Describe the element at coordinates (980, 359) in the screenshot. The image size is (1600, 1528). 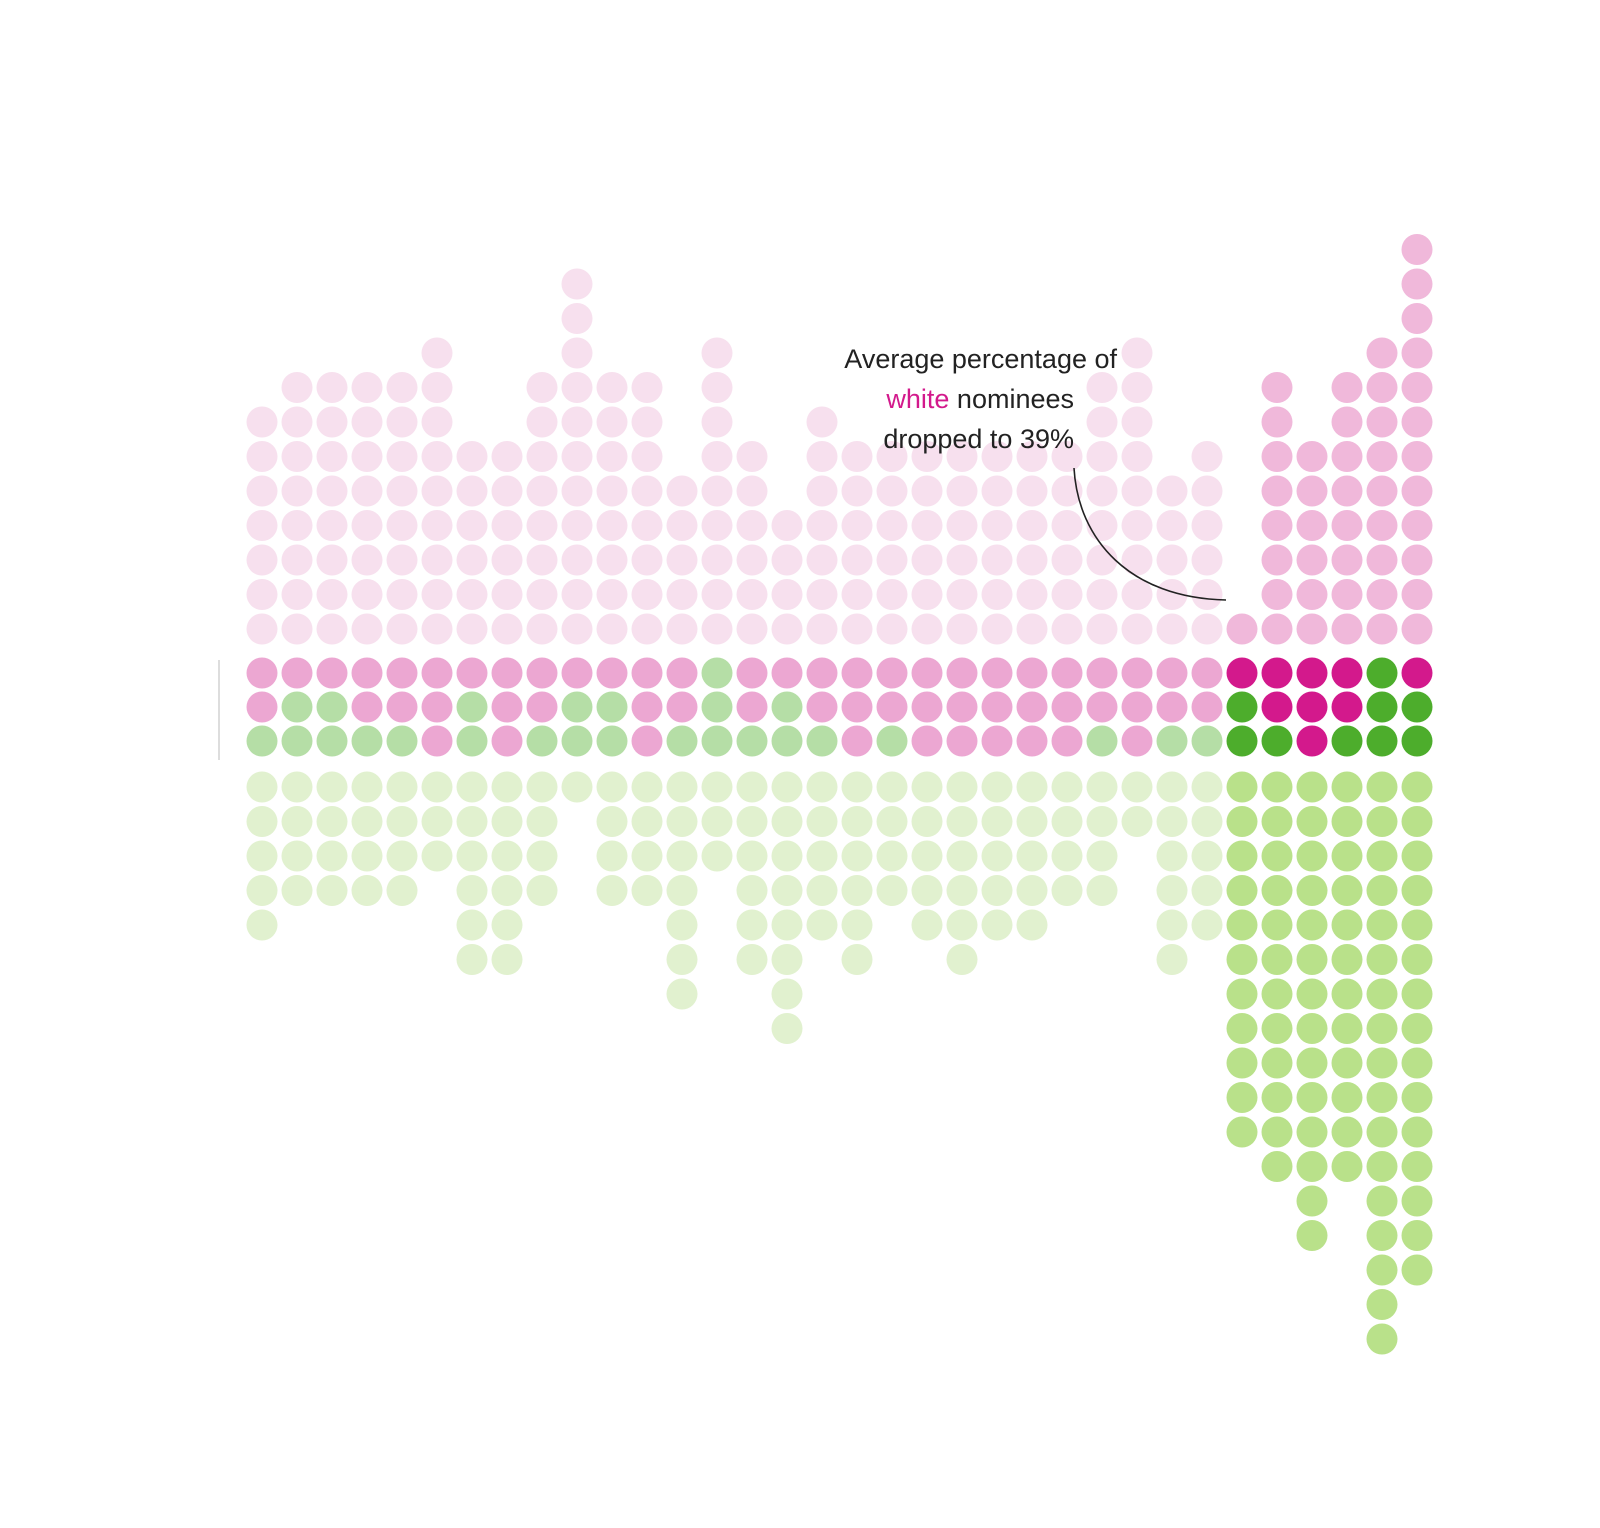
I see `annotation-line-1: Average percentage of` at that location.